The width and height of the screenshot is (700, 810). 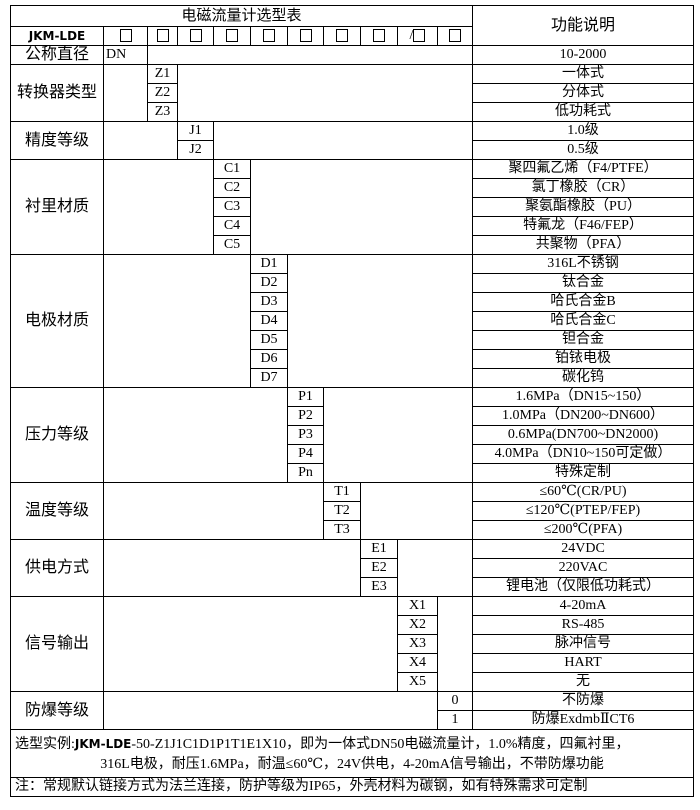 I want to click on group-row: D3 哈氏合金B, so click(x=353, y=302).